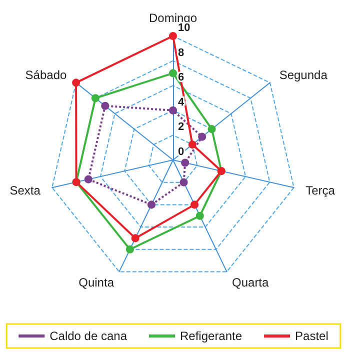 The width and height of the screenshot is (347, 364). I want to click on y-tick-label: 2, so click(181, 127).